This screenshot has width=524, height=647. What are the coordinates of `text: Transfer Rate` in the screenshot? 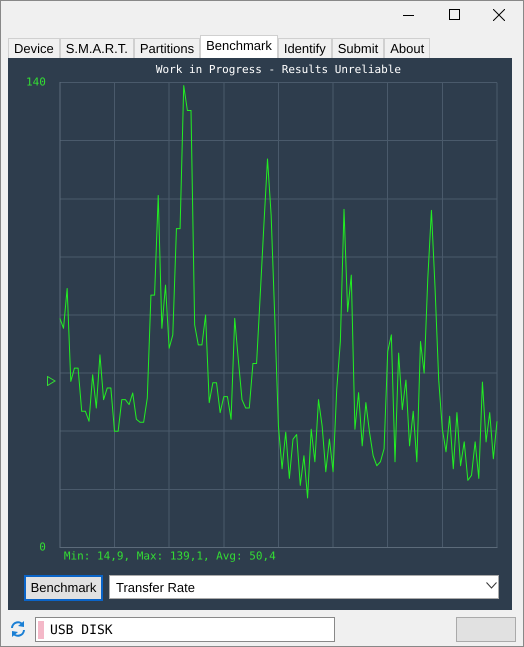 It's located at (304, 587).